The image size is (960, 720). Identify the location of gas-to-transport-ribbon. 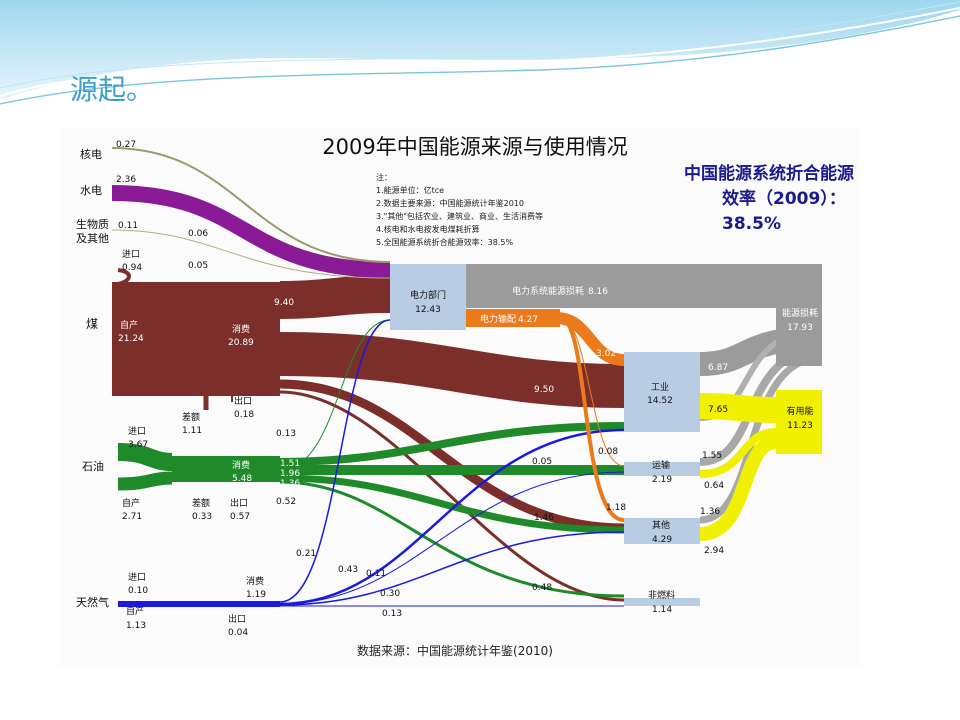
(452, 538).